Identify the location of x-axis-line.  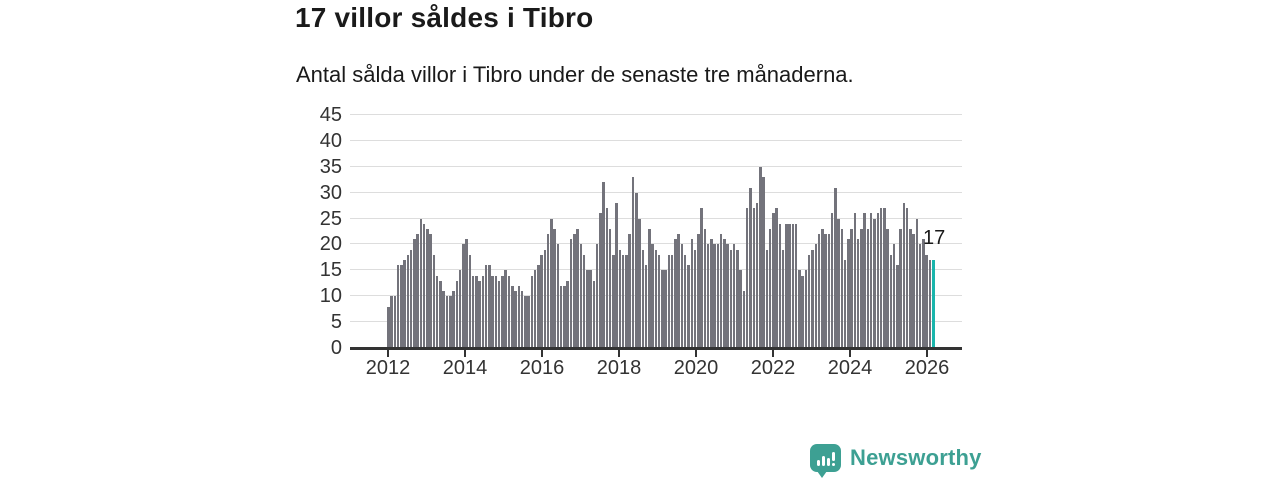
(656, 348).